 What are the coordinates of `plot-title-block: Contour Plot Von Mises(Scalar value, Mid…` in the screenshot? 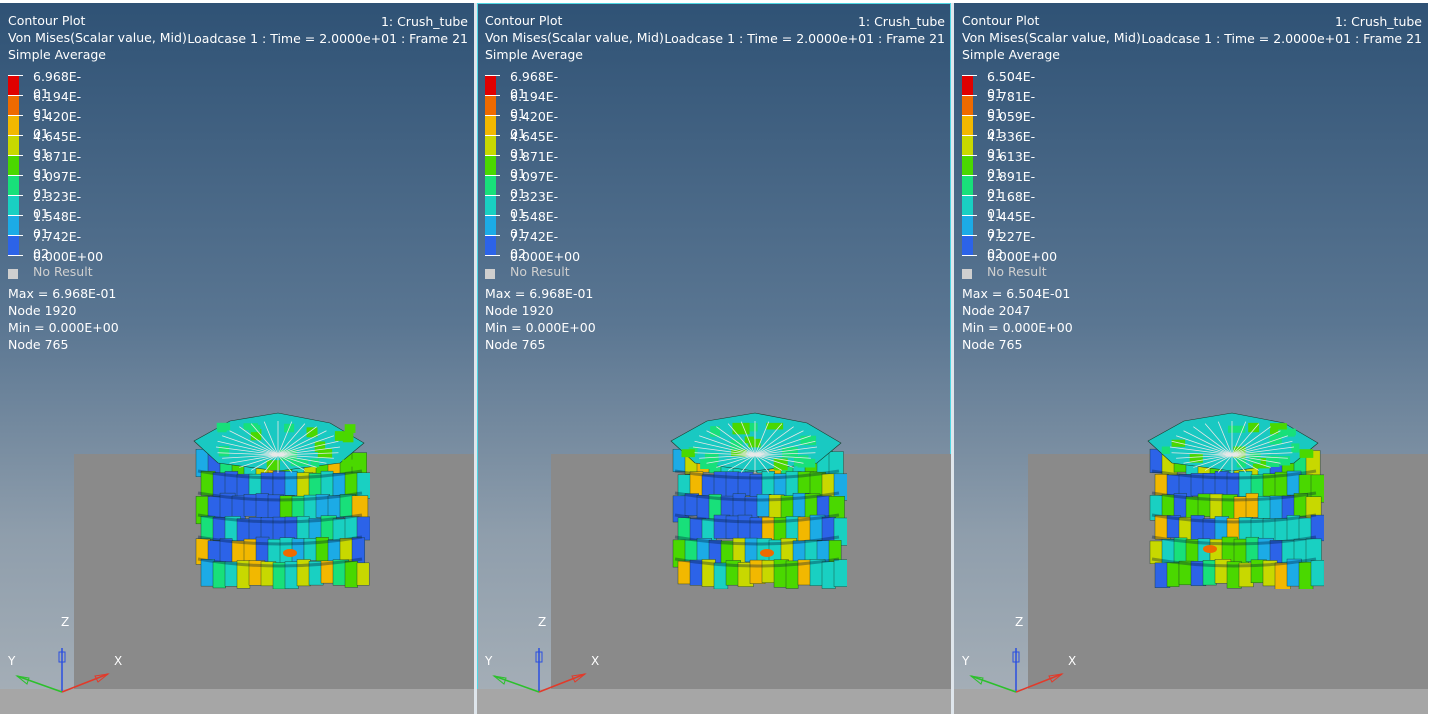 It's located at (574, 37).